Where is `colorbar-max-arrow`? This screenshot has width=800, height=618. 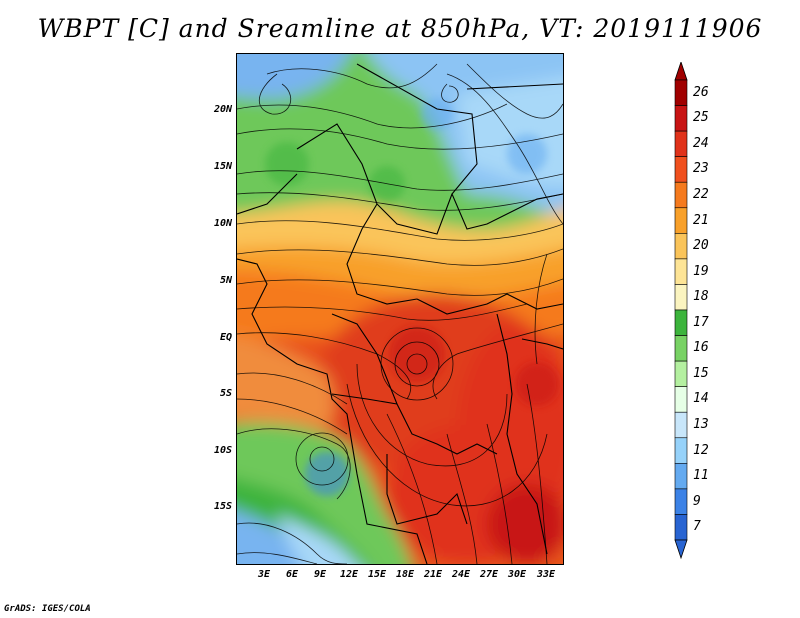
colorbar-max-arrow is located at coordinates (681, 71).